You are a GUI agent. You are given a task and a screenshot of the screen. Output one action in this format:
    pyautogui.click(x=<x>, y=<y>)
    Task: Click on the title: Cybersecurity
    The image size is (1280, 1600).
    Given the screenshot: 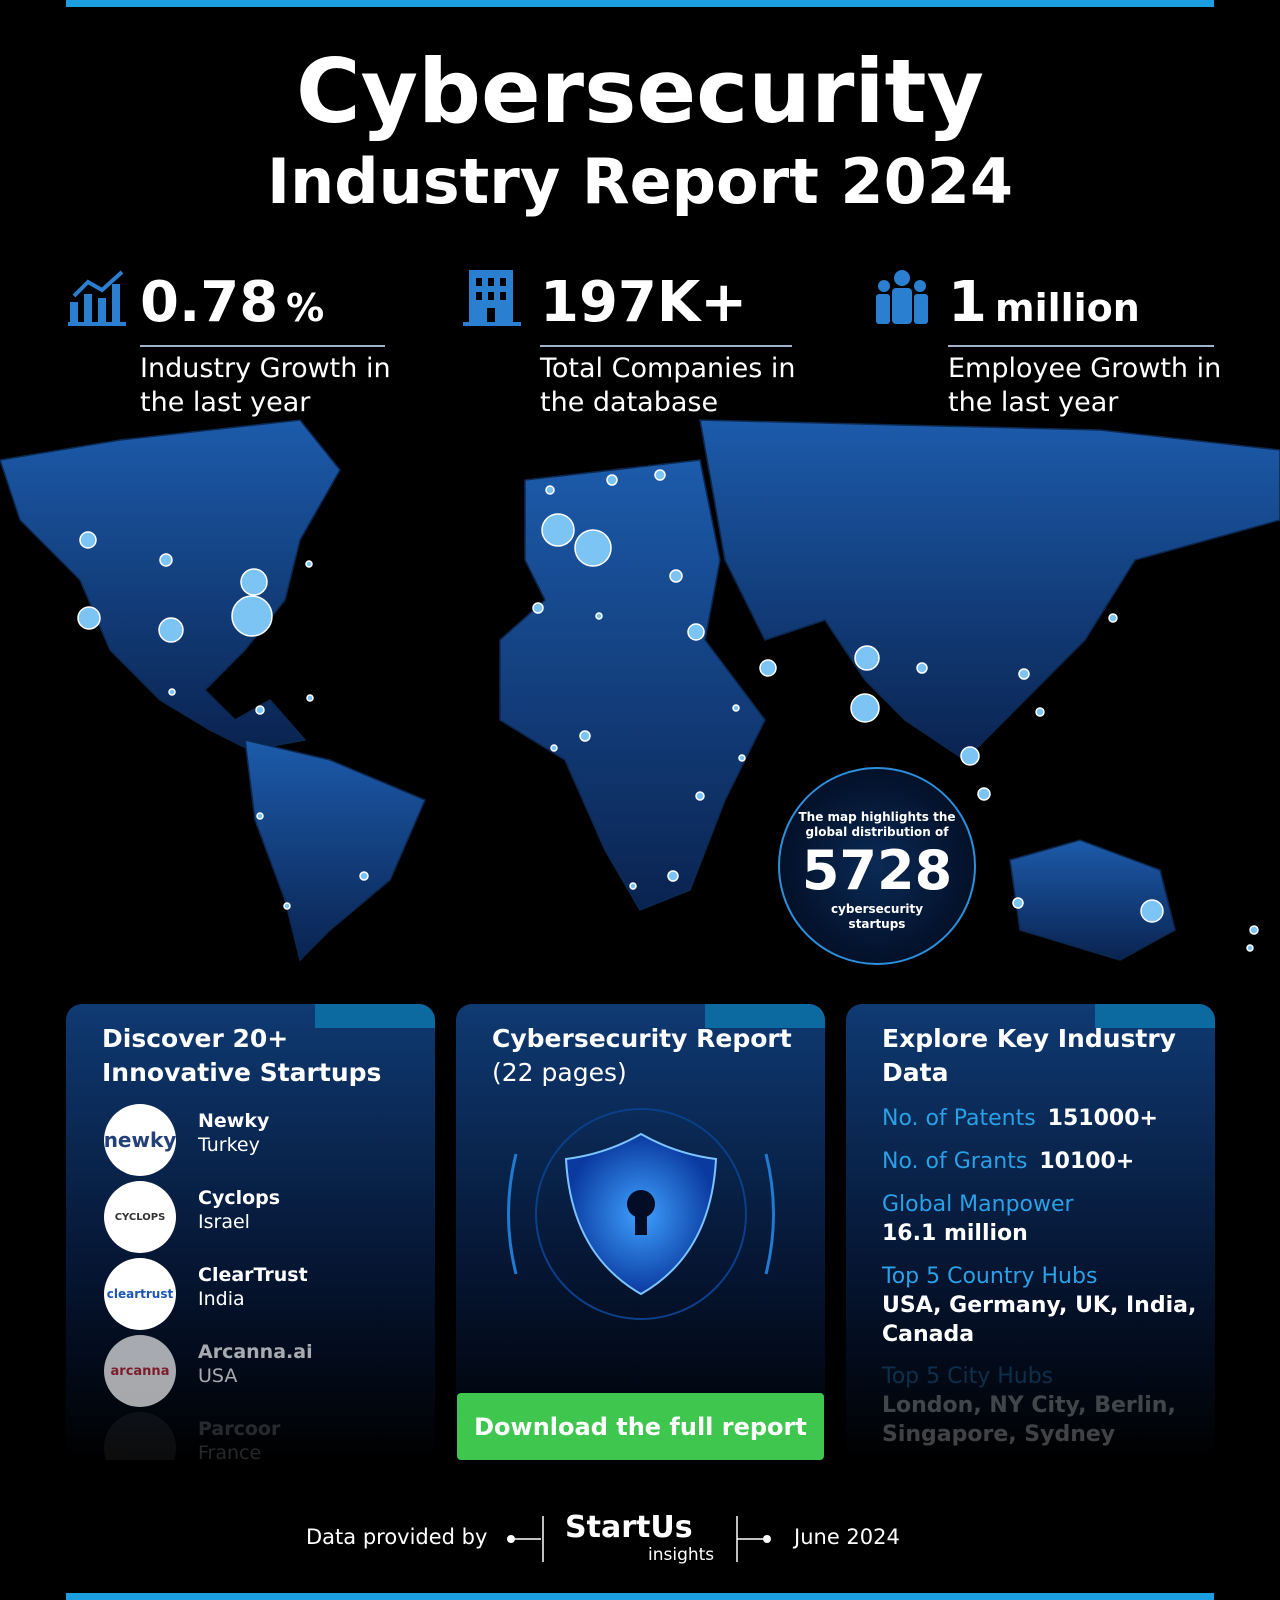 What is the action you would take?
    pyautogui.click(x=640, y=91)
    